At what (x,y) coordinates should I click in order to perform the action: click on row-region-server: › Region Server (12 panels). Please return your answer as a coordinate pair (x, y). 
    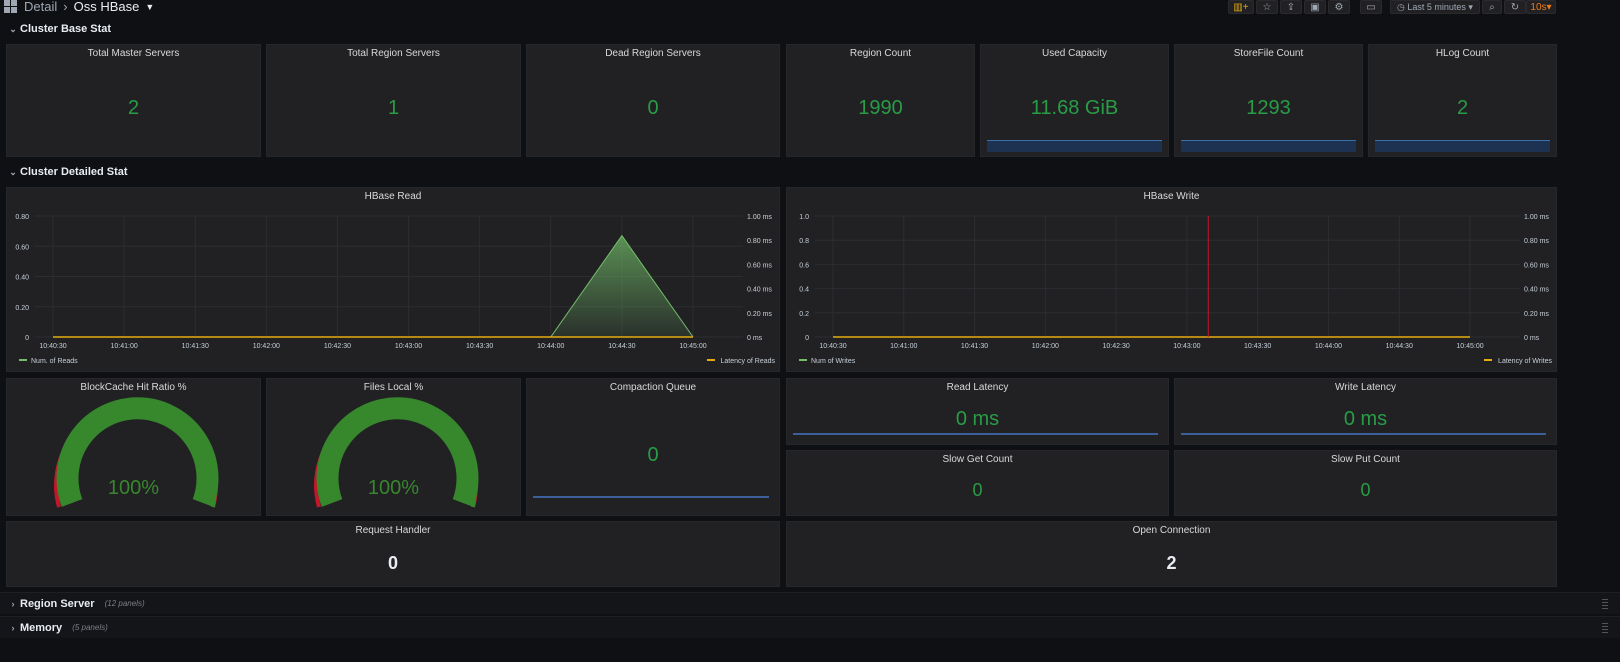
    Looking at the image, I should click on (810, 603).